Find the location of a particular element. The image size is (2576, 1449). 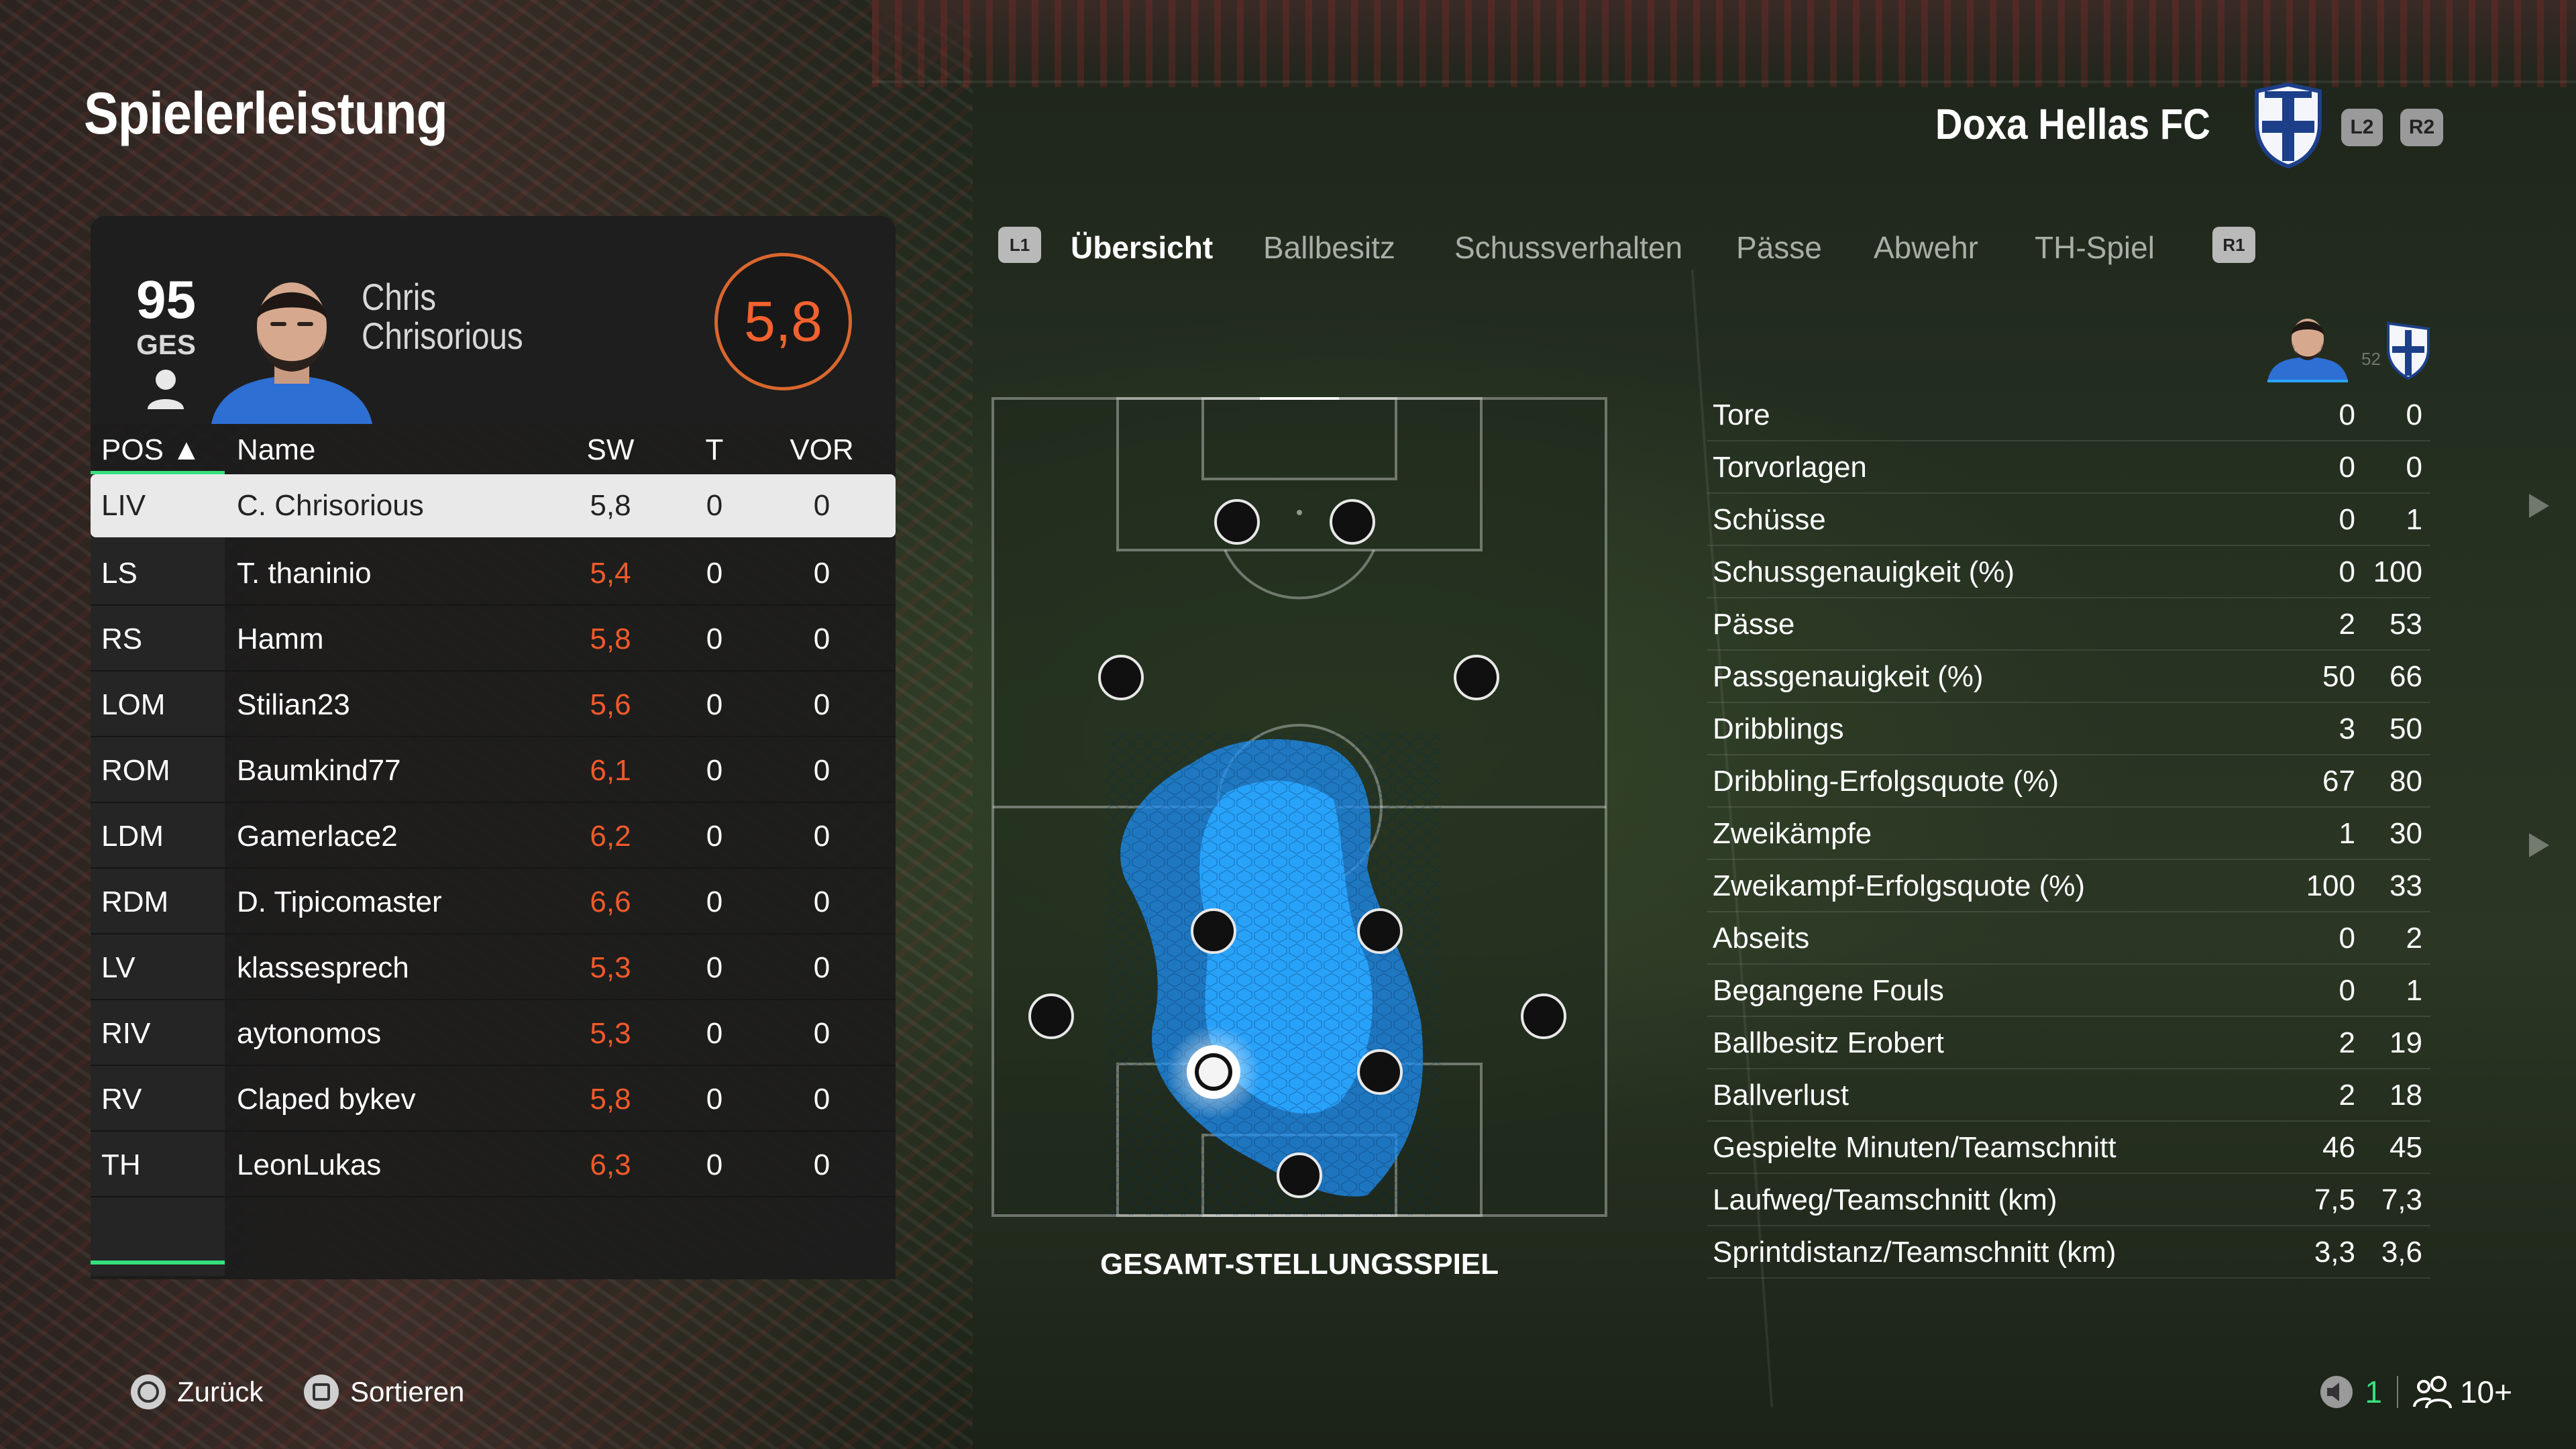

l1-button-hint: L1 is located at coordinates (1019, 245).